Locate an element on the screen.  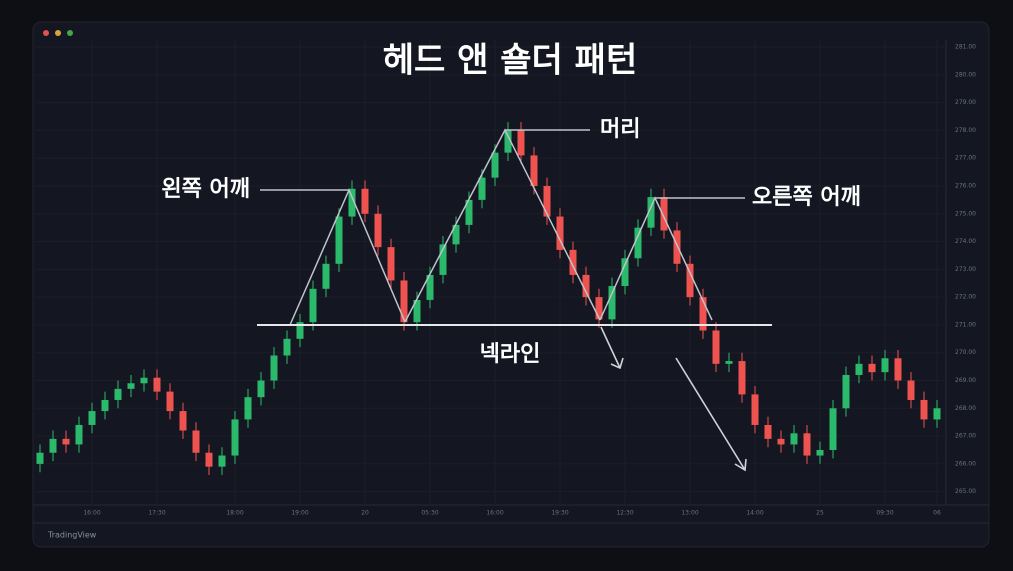
x-tick-label: 19:30 is located at coordinates (559, 513).